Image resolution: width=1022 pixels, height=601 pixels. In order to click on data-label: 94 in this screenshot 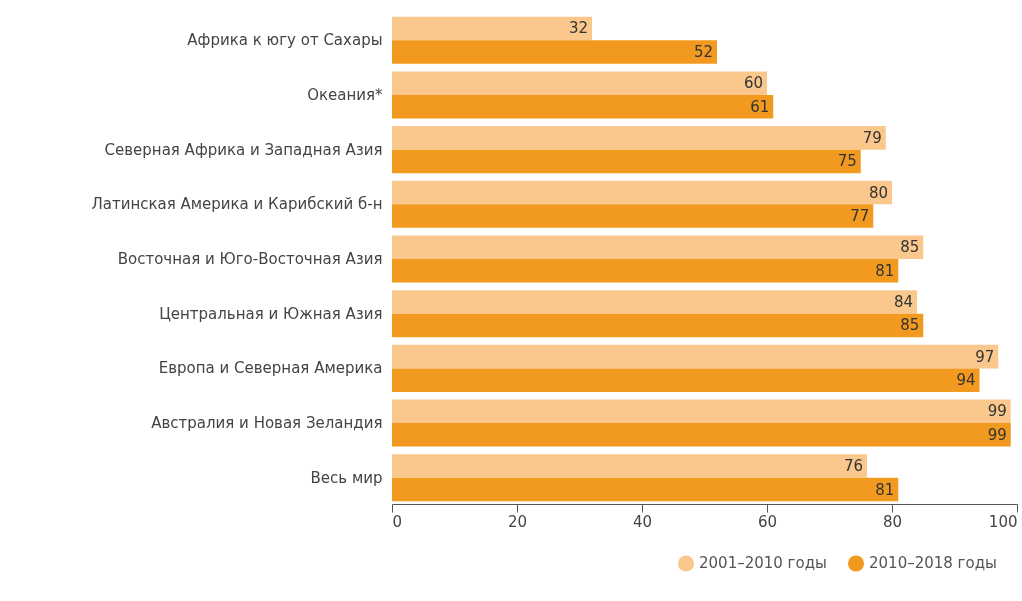, I will do `click(966, 380)`.